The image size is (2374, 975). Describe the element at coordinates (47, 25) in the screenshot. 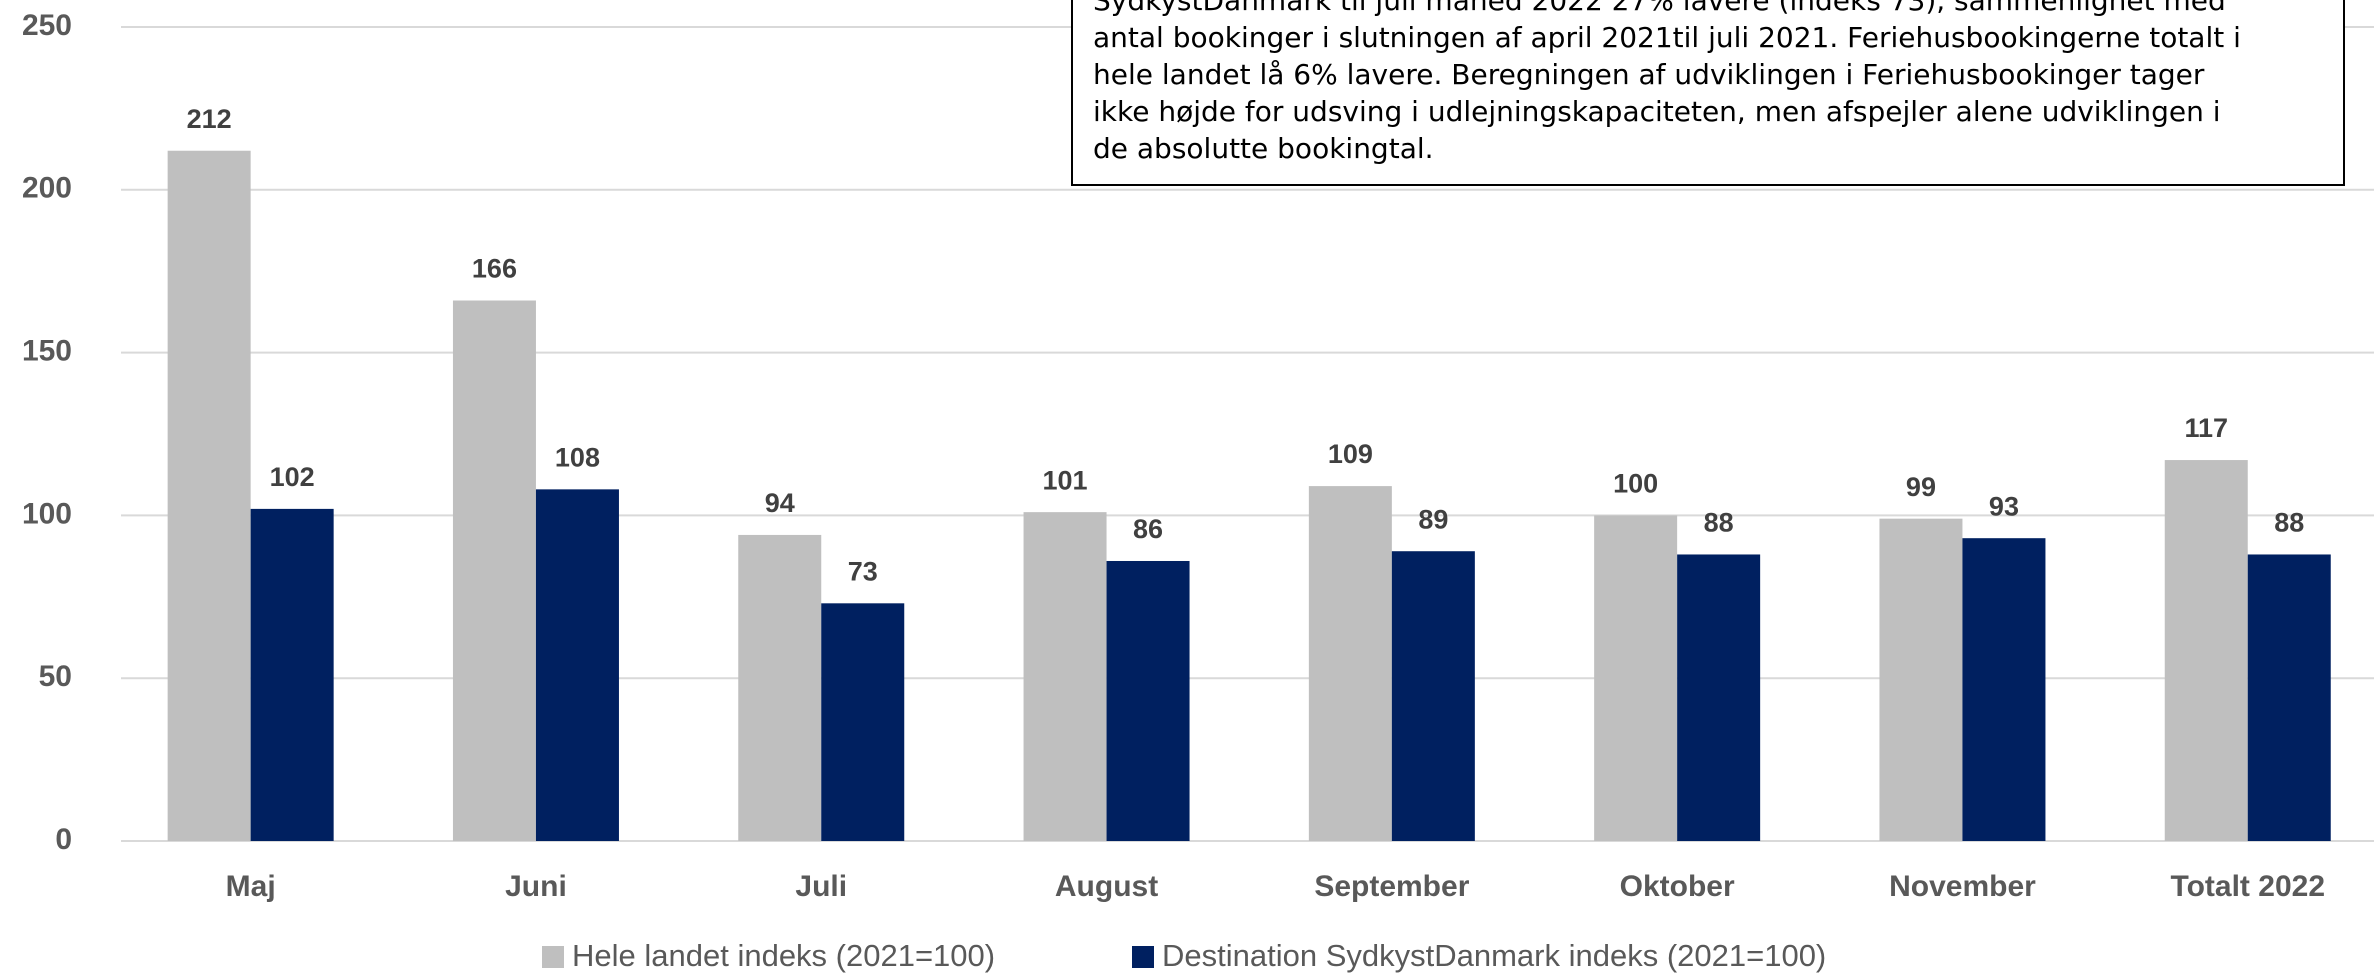

I see `y-tick-label: 250` at that location.